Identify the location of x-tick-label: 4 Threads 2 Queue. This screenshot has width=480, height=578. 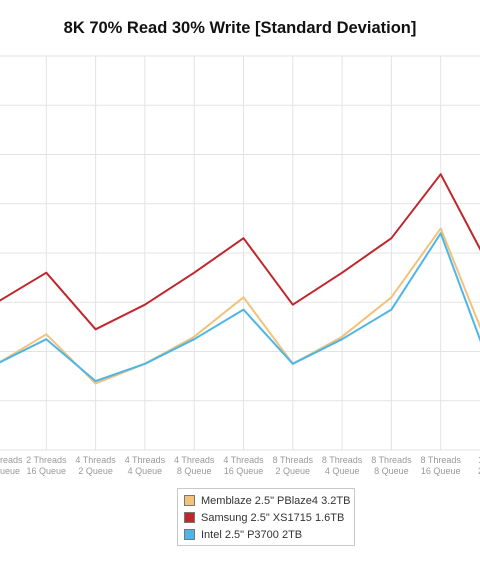
(95, 465).